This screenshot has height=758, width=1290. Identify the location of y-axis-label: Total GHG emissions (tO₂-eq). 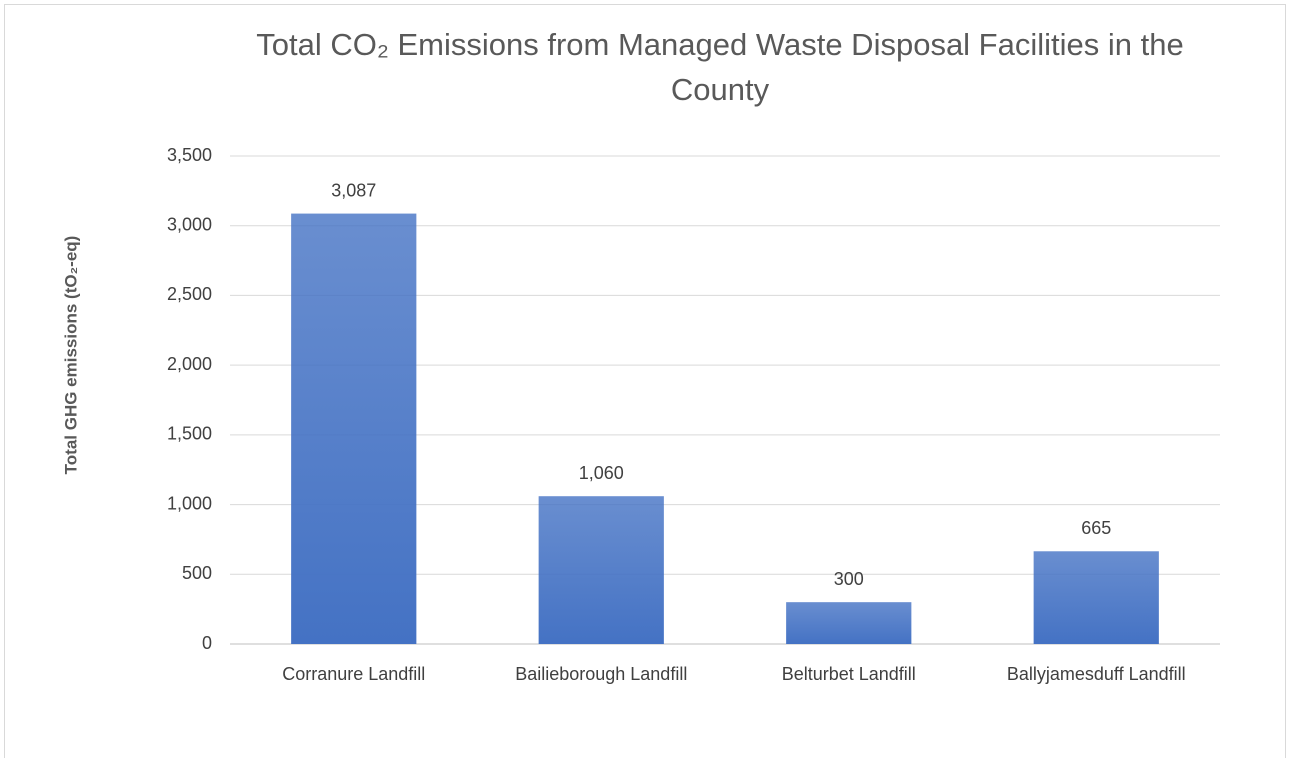
(70, 355).